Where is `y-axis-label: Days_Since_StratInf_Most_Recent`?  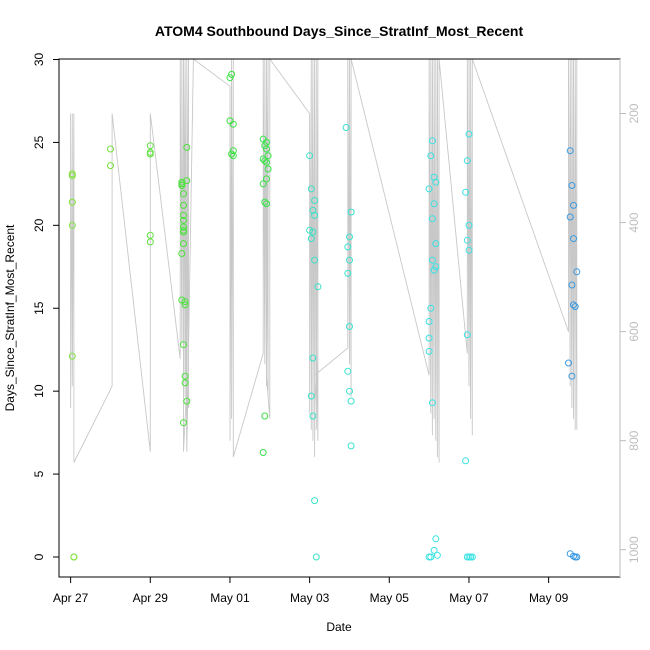 y-axis-label: Days_Since_StratInf_Most_Recent is located at coordinates (10, 317).